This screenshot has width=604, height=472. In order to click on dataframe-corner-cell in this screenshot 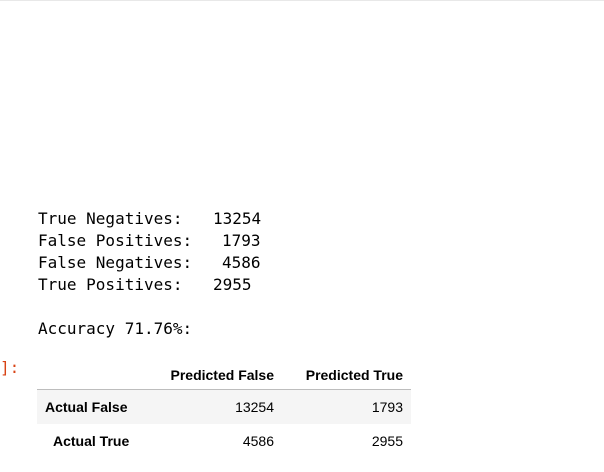, I will do `click(93, 376)`.